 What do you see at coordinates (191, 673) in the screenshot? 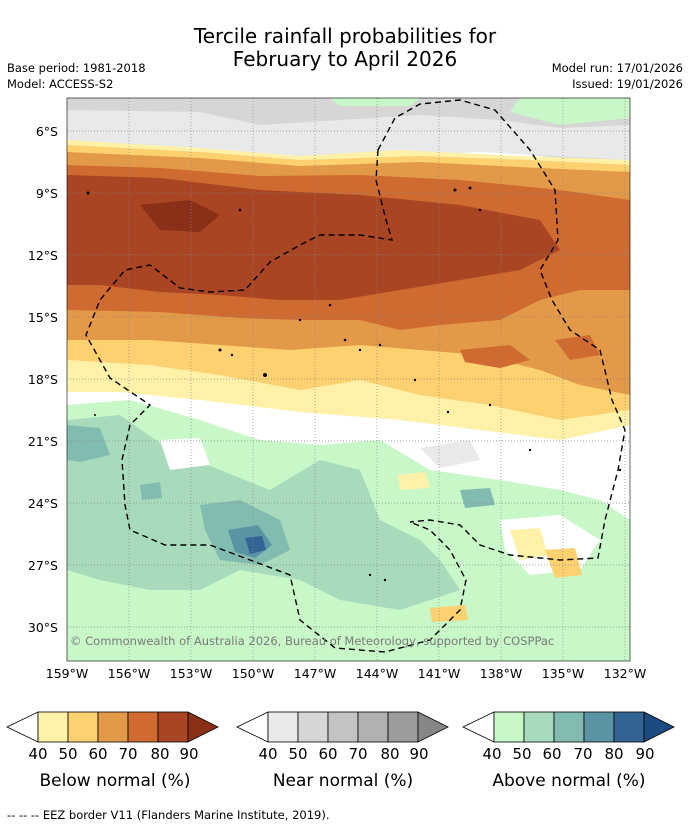
I see `lon-label: 153°W` at bounding box center [191, 673].